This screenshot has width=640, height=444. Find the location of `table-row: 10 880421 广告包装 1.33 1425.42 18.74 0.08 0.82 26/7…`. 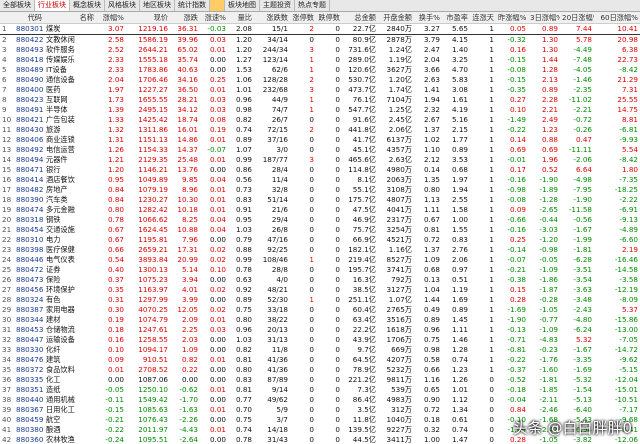

table-row: 10 880421 广告包装 1.33 1425.42 18.74 0.08 0.82 26/7… is located at coordinates (320, 120).